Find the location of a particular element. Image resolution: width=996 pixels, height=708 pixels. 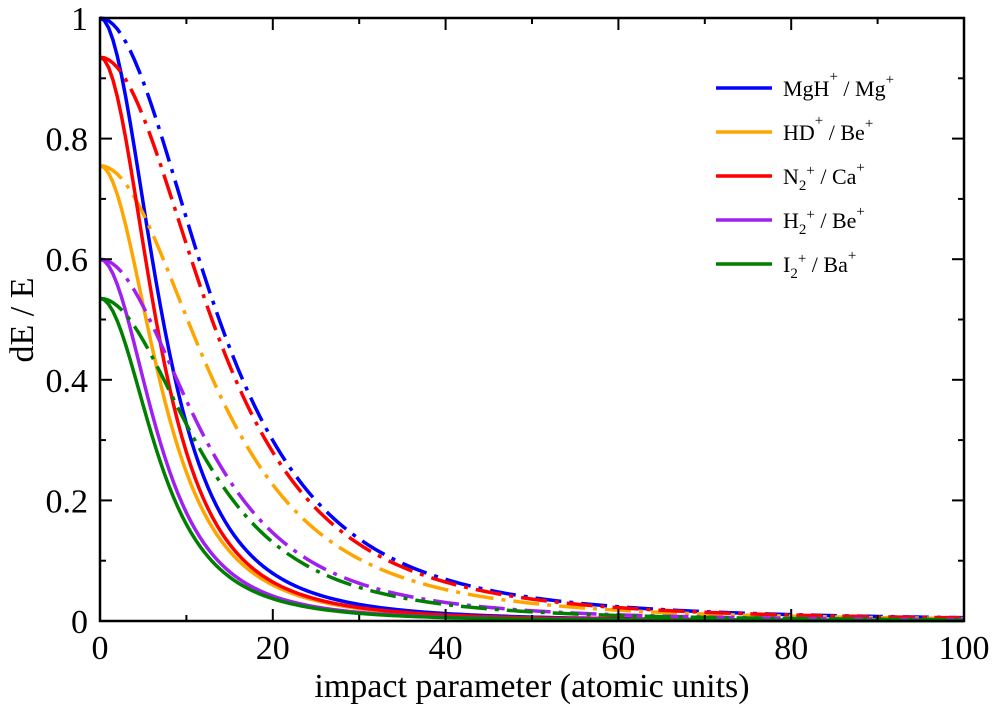

legend-label: N2+ / Ca+ is located at coordinates (824, 177).